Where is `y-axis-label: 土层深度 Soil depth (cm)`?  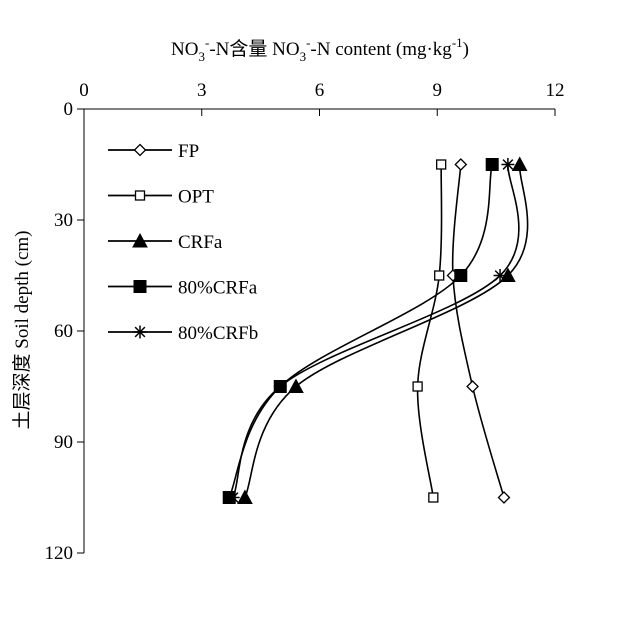 y-axis-label: 土层深度 Soil depth (cm) is located at coordinates (22, 330).